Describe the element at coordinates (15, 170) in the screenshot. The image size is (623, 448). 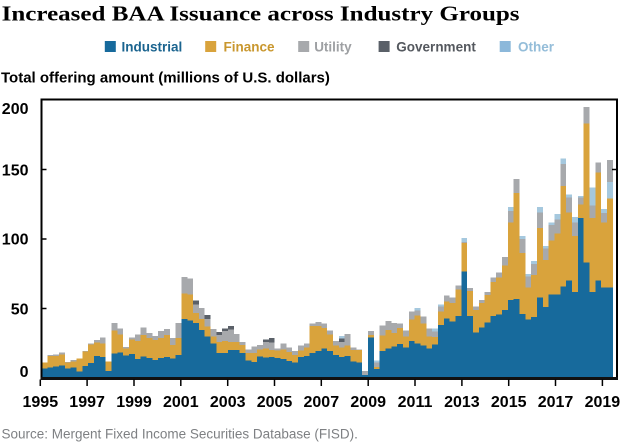
I see `svg-text: 150` at that location.